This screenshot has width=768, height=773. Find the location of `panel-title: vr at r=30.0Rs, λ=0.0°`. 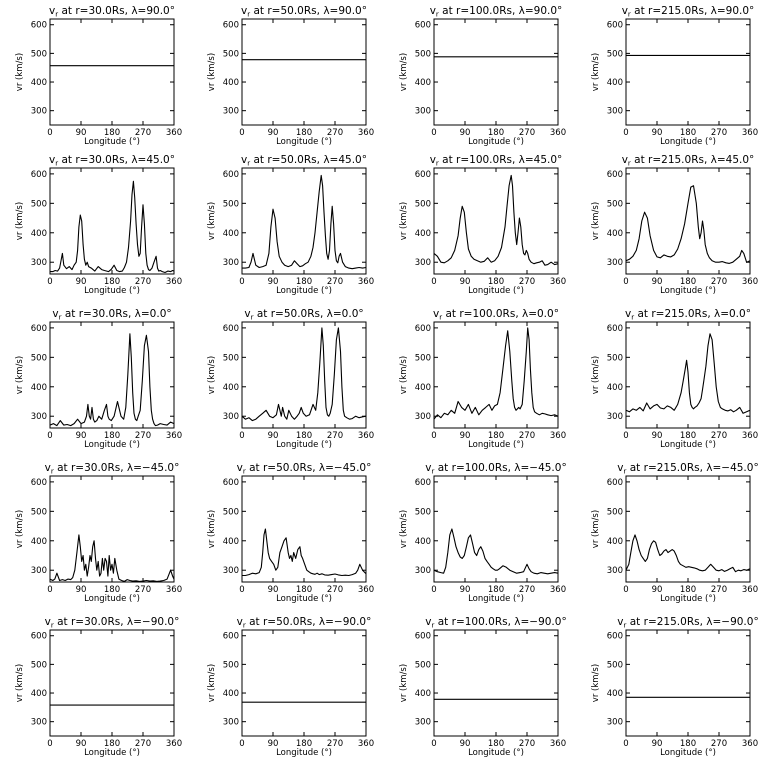

panel-title: vr at r=30.0Rs, λ=0.0° is located at coordinates (111, 315).